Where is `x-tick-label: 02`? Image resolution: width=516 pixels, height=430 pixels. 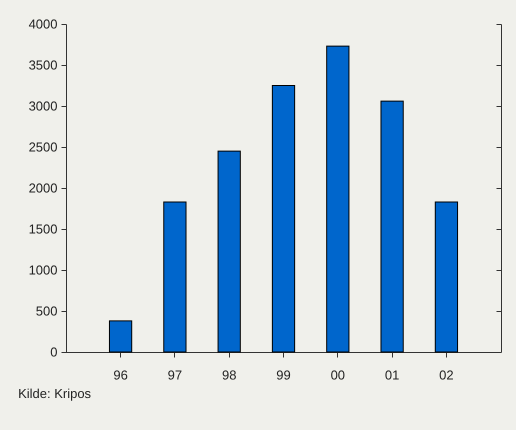
x-tick-label: 02 is located at coordinates (446, 375).